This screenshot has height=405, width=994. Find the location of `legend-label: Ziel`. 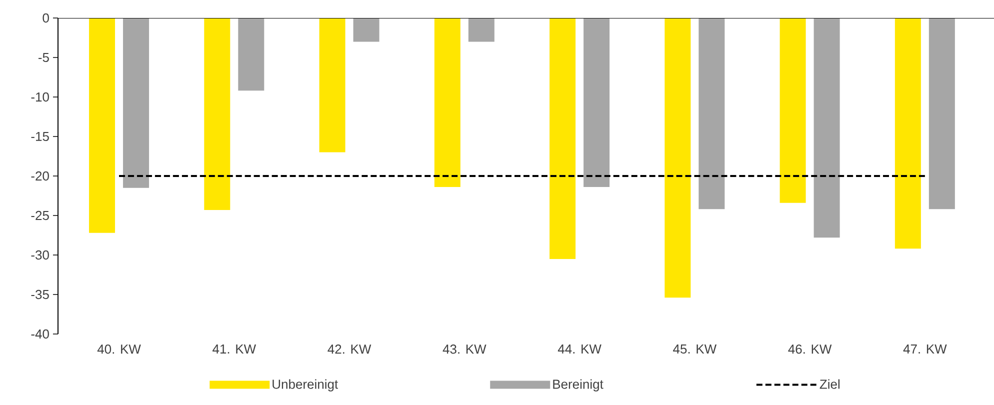

legend-label: Ziel is located at coordinates (830, 384).